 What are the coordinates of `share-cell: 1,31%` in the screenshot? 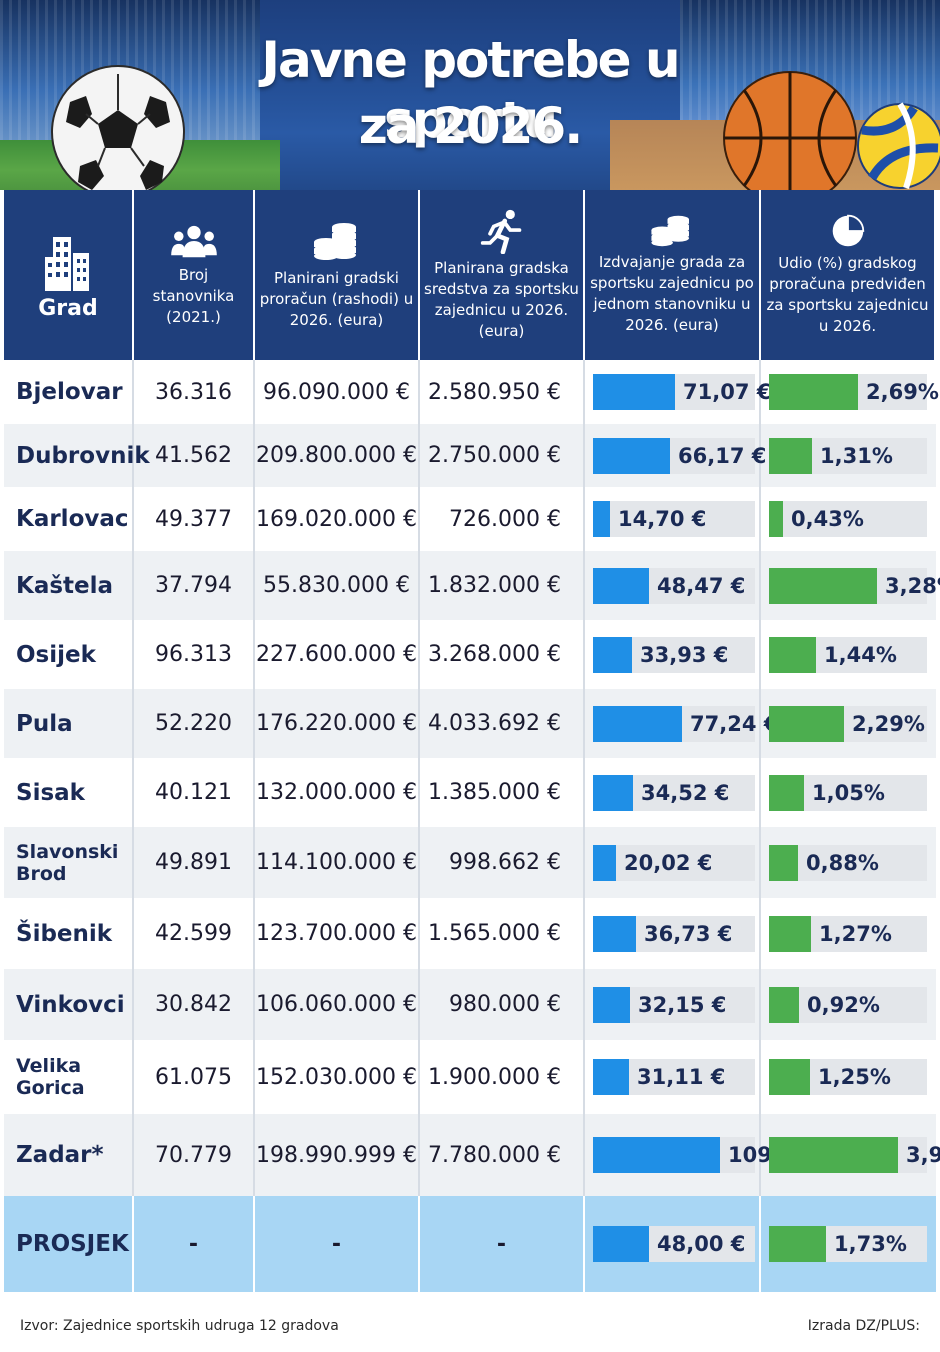 It's located at (848, 455).